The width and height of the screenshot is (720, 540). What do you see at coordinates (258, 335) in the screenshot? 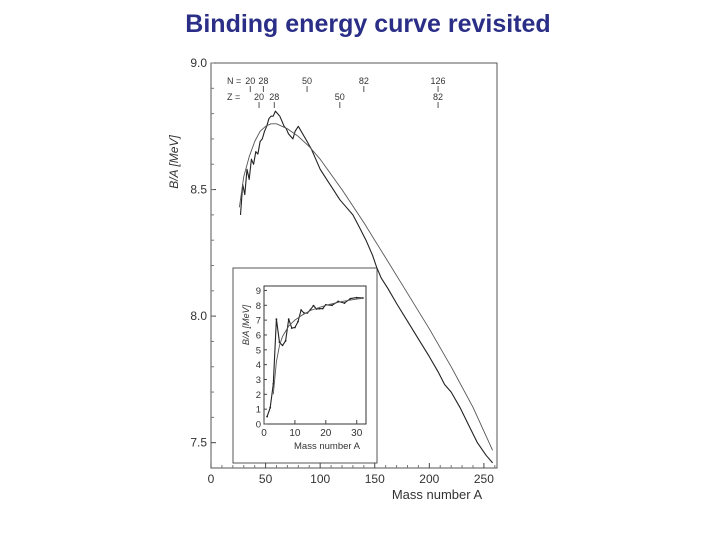
I see `inset-y-tick-label: 6` at bounding box center [258, 335].